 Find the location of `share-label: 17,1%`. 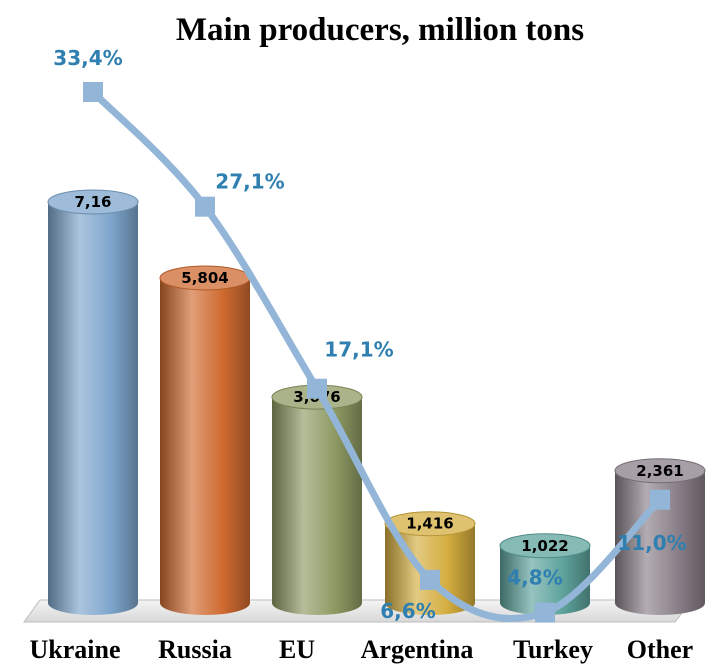

share-label: 17,1% is located at coordinates (358, 350).